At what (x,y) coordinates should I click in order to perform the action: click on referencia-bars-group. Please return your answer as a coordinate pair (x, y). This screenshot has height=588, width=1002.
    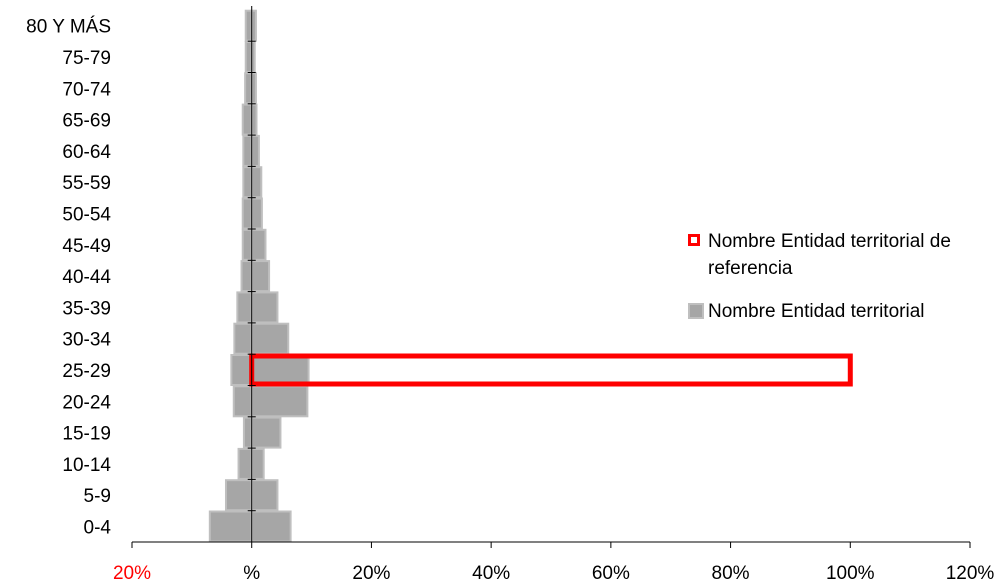
    Looking at the image, I should click on (551, 370).